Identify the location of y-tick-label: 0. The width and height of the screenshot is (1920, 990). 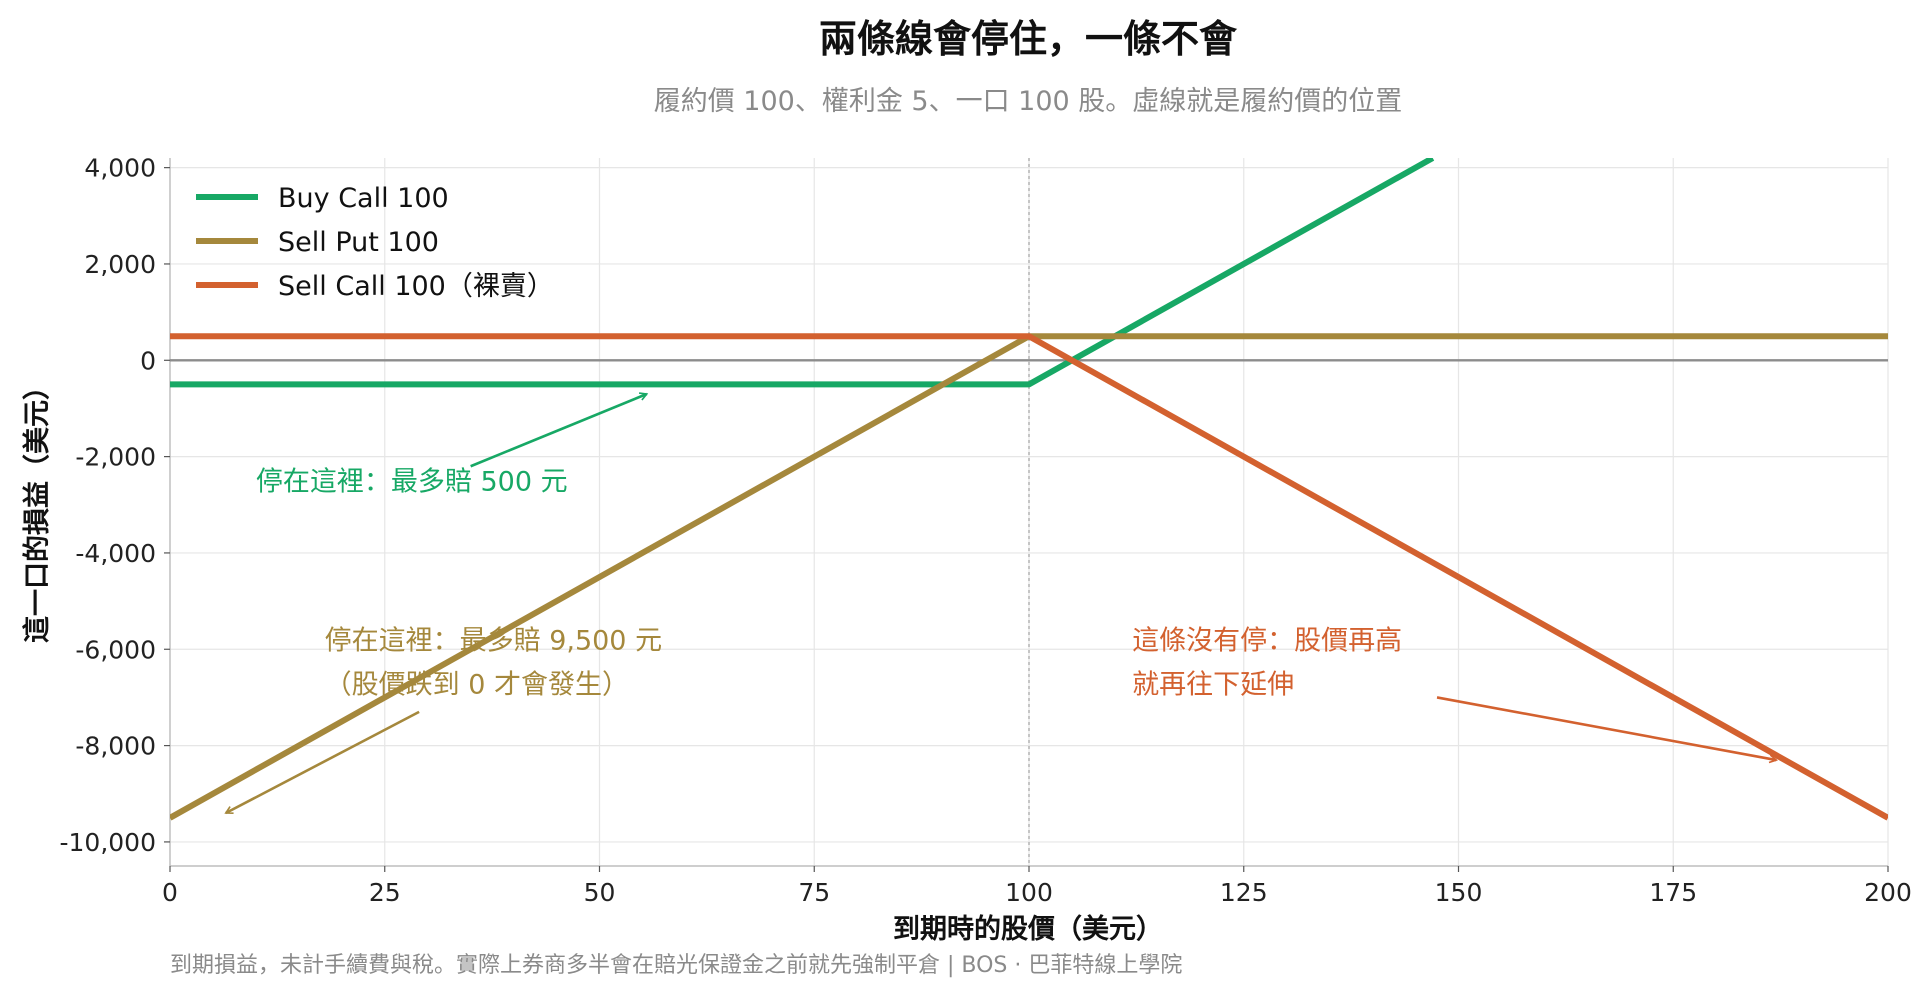
(148, 360).